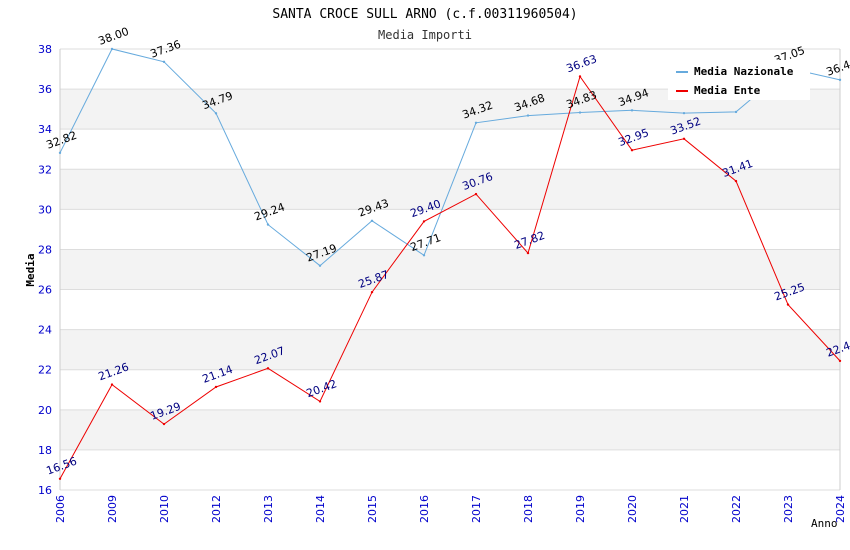  I want to click on y-tick-label: 30, so click(45, 209).